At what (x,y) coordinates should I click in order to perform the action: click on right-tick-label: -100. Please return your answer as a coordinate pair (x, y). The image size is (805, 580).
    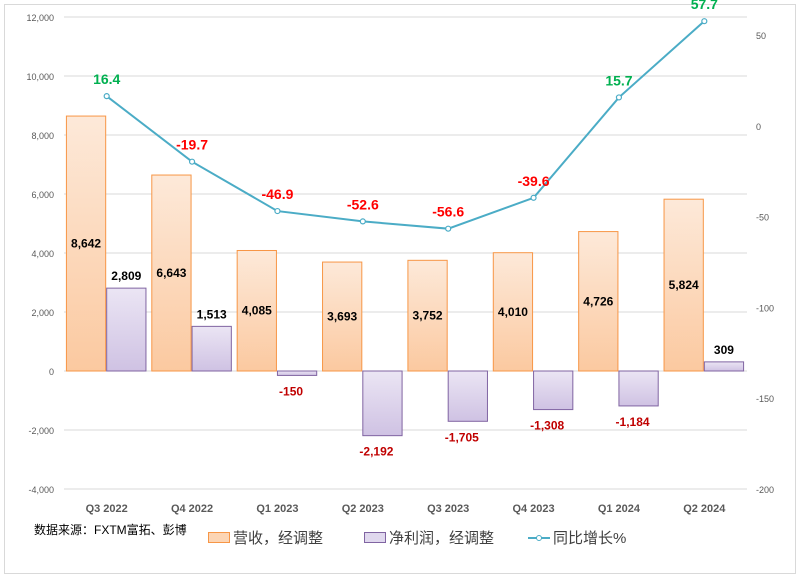
    Looking at the image, I should click on (765, 308).